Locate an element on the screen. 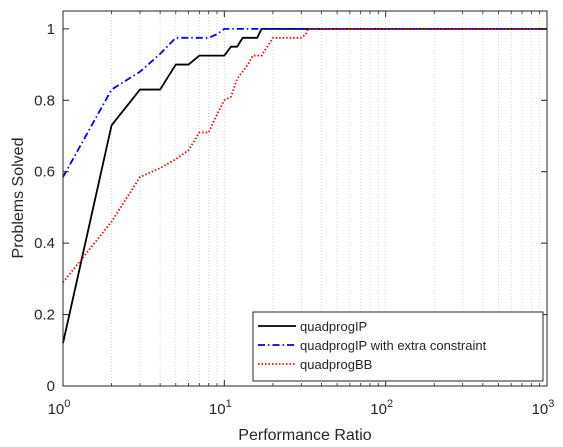 This screenshot has width=563, height=447. y-tick-label: 0.4 is located at coordinates (44, 243).